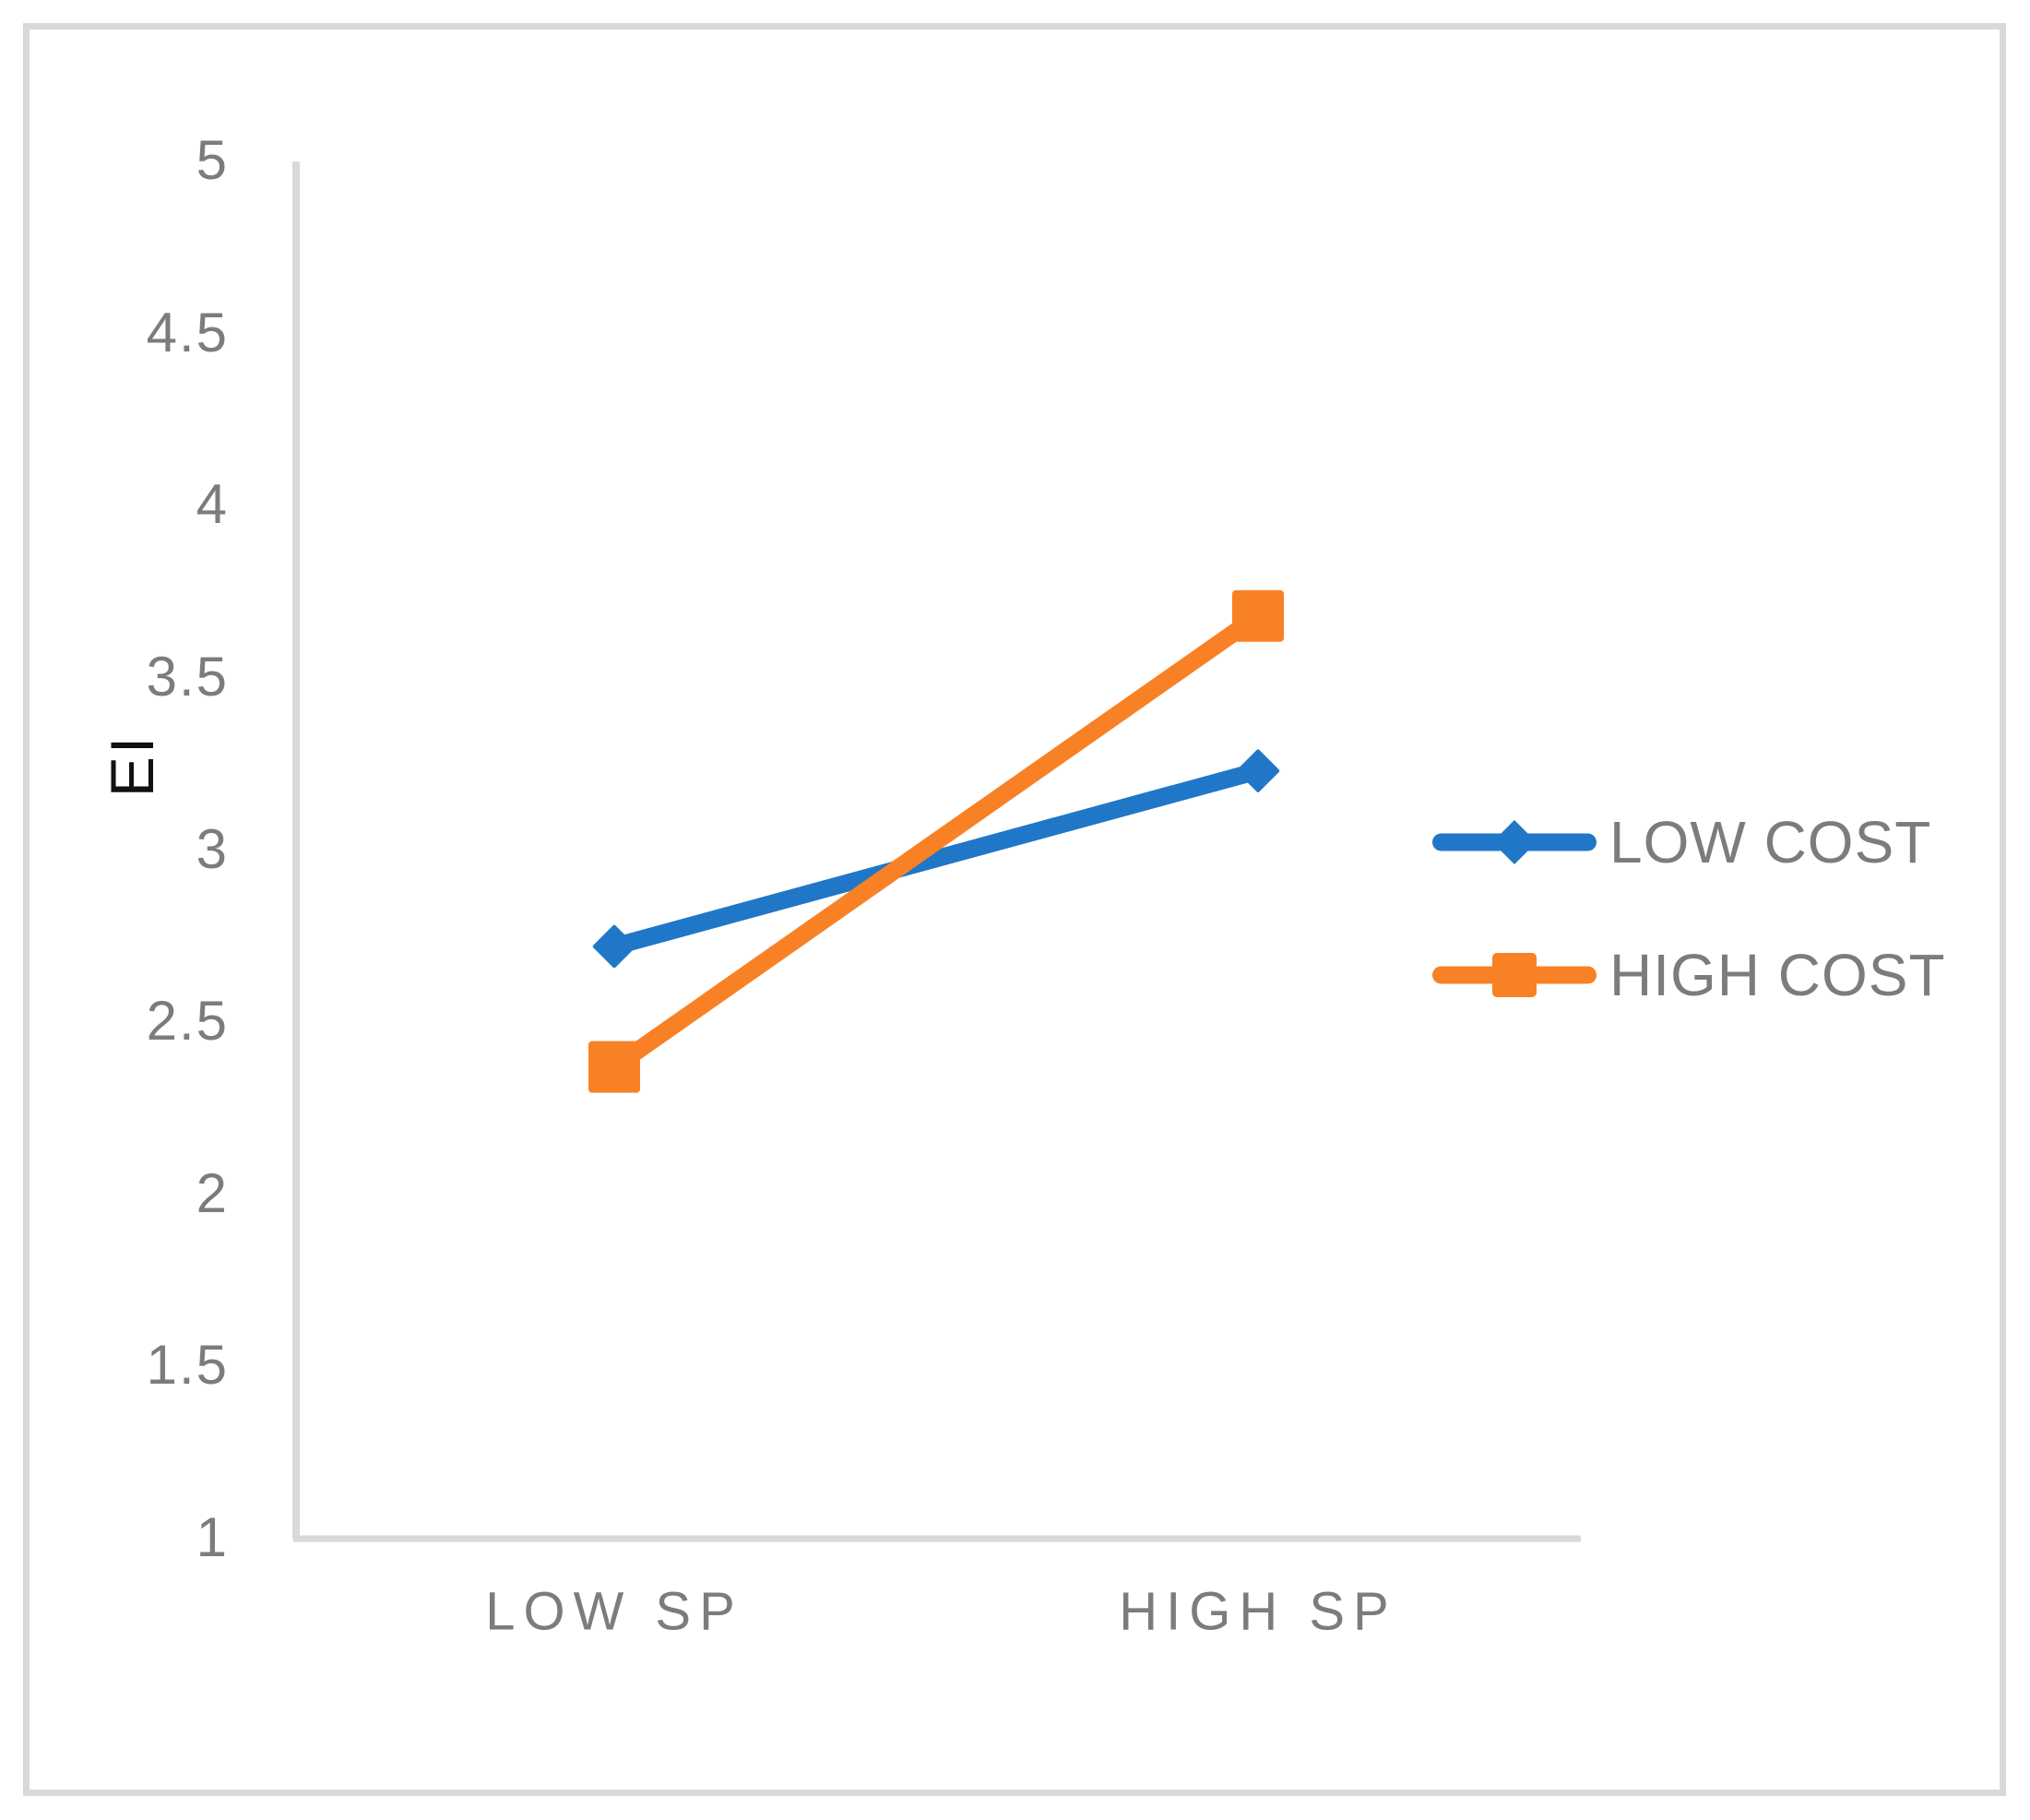 Image resolution: width=2030 pixels, height=1820 pixels. Describe the element at coordinates (187, 332) in the screenshot. I see `y-tick-label: 4.5` at that location.